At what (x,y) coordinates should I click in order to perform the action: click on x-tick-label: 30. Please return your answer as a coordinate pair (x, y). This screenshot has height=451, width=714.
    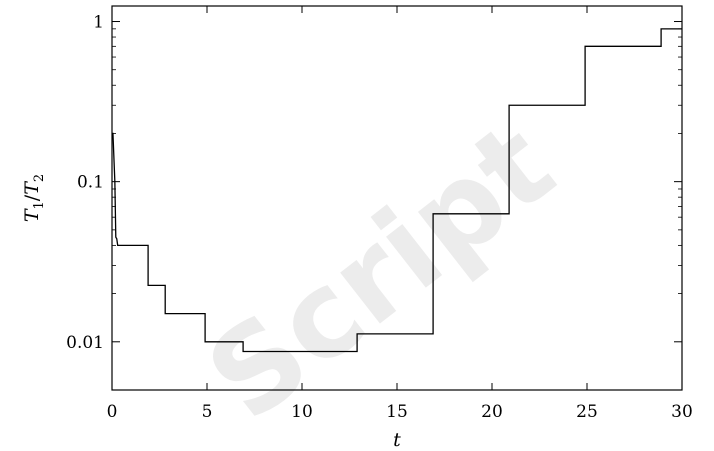
    Looking at the image, I should click on (682, 412).